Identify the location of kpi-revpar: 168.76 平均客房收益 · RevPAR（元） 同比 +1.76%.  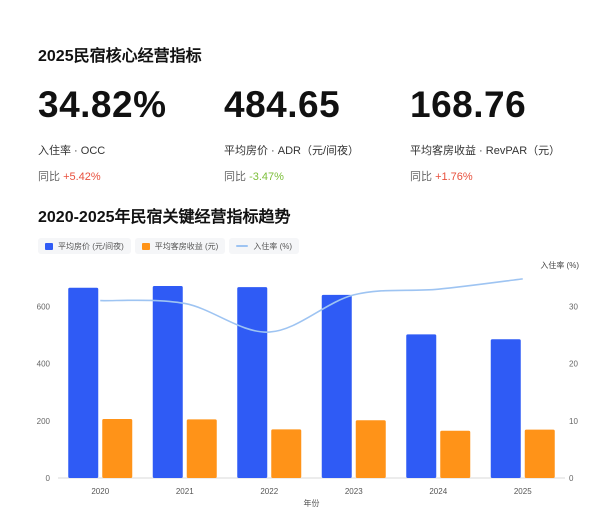
(505, 133).